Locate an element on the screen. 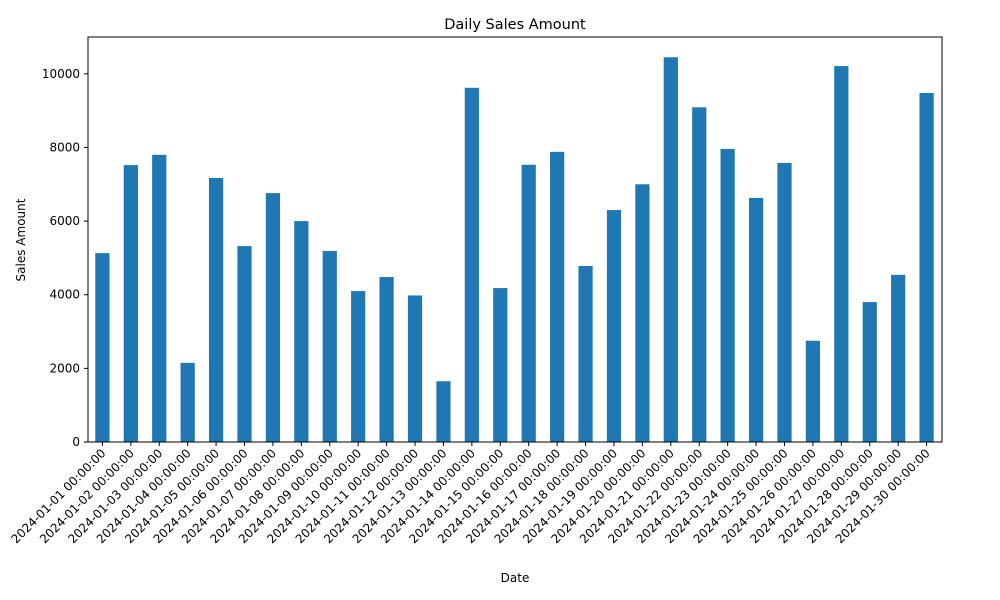 This screenshot has height=600, width=1000. y-tick-label: 2000 is located at coordinates (64, 368).